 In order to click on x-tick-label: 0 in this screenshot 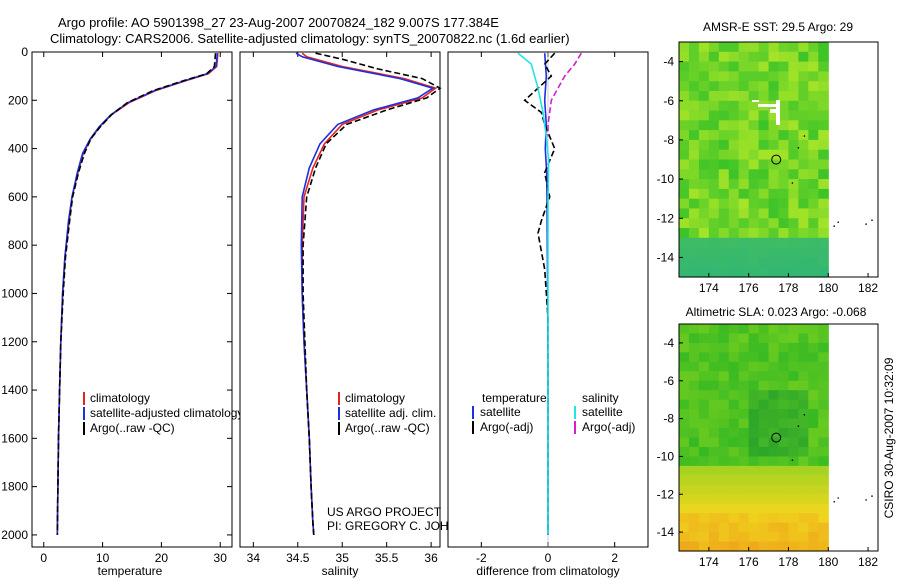, I will do `click(43, 558)`.